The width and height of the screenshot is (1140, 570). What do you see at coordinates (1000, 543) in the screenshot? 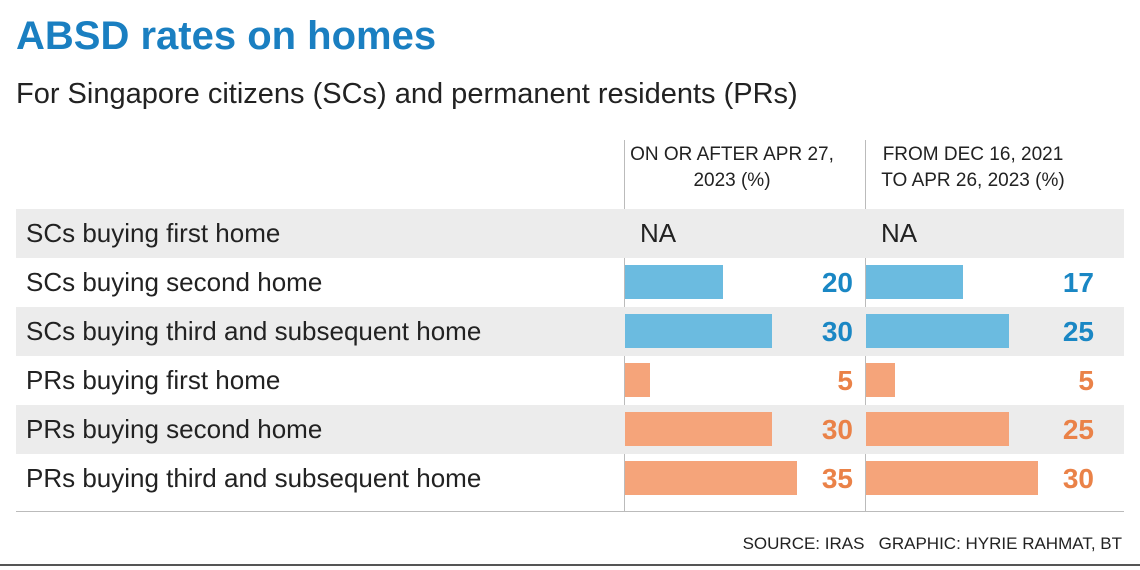
I see `credit: GRAPHIC: HYRIE RAHMAT, BT` at bounding box center [1000, 543].